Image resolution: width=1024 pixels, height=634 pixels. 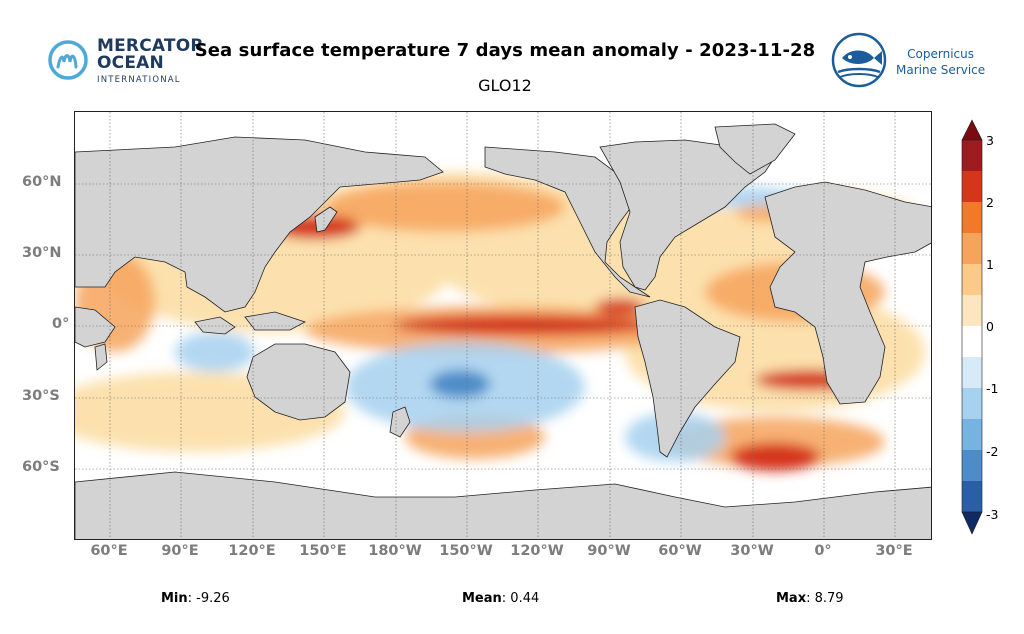 What do you see at coordinates (894, 551) in the screenshot?
I see `lon-label-30e: 30°E` at bounding box center [894, 551].